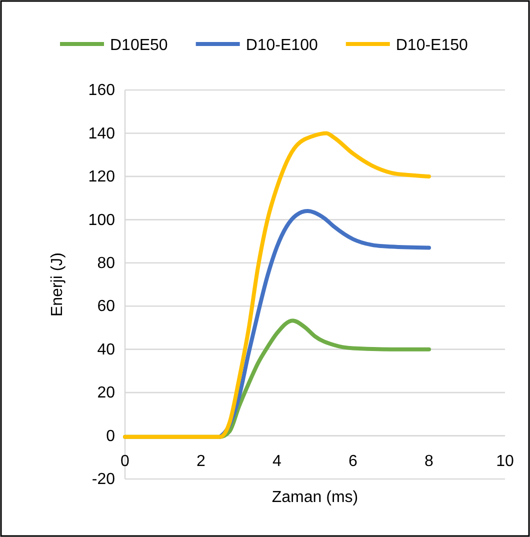 The height and width of the screenshot is (537, 530). What do you see at coordinates (104, 479) in the screenshot?
I see `y-tick-label: -20` at bounding box center [104, 479].